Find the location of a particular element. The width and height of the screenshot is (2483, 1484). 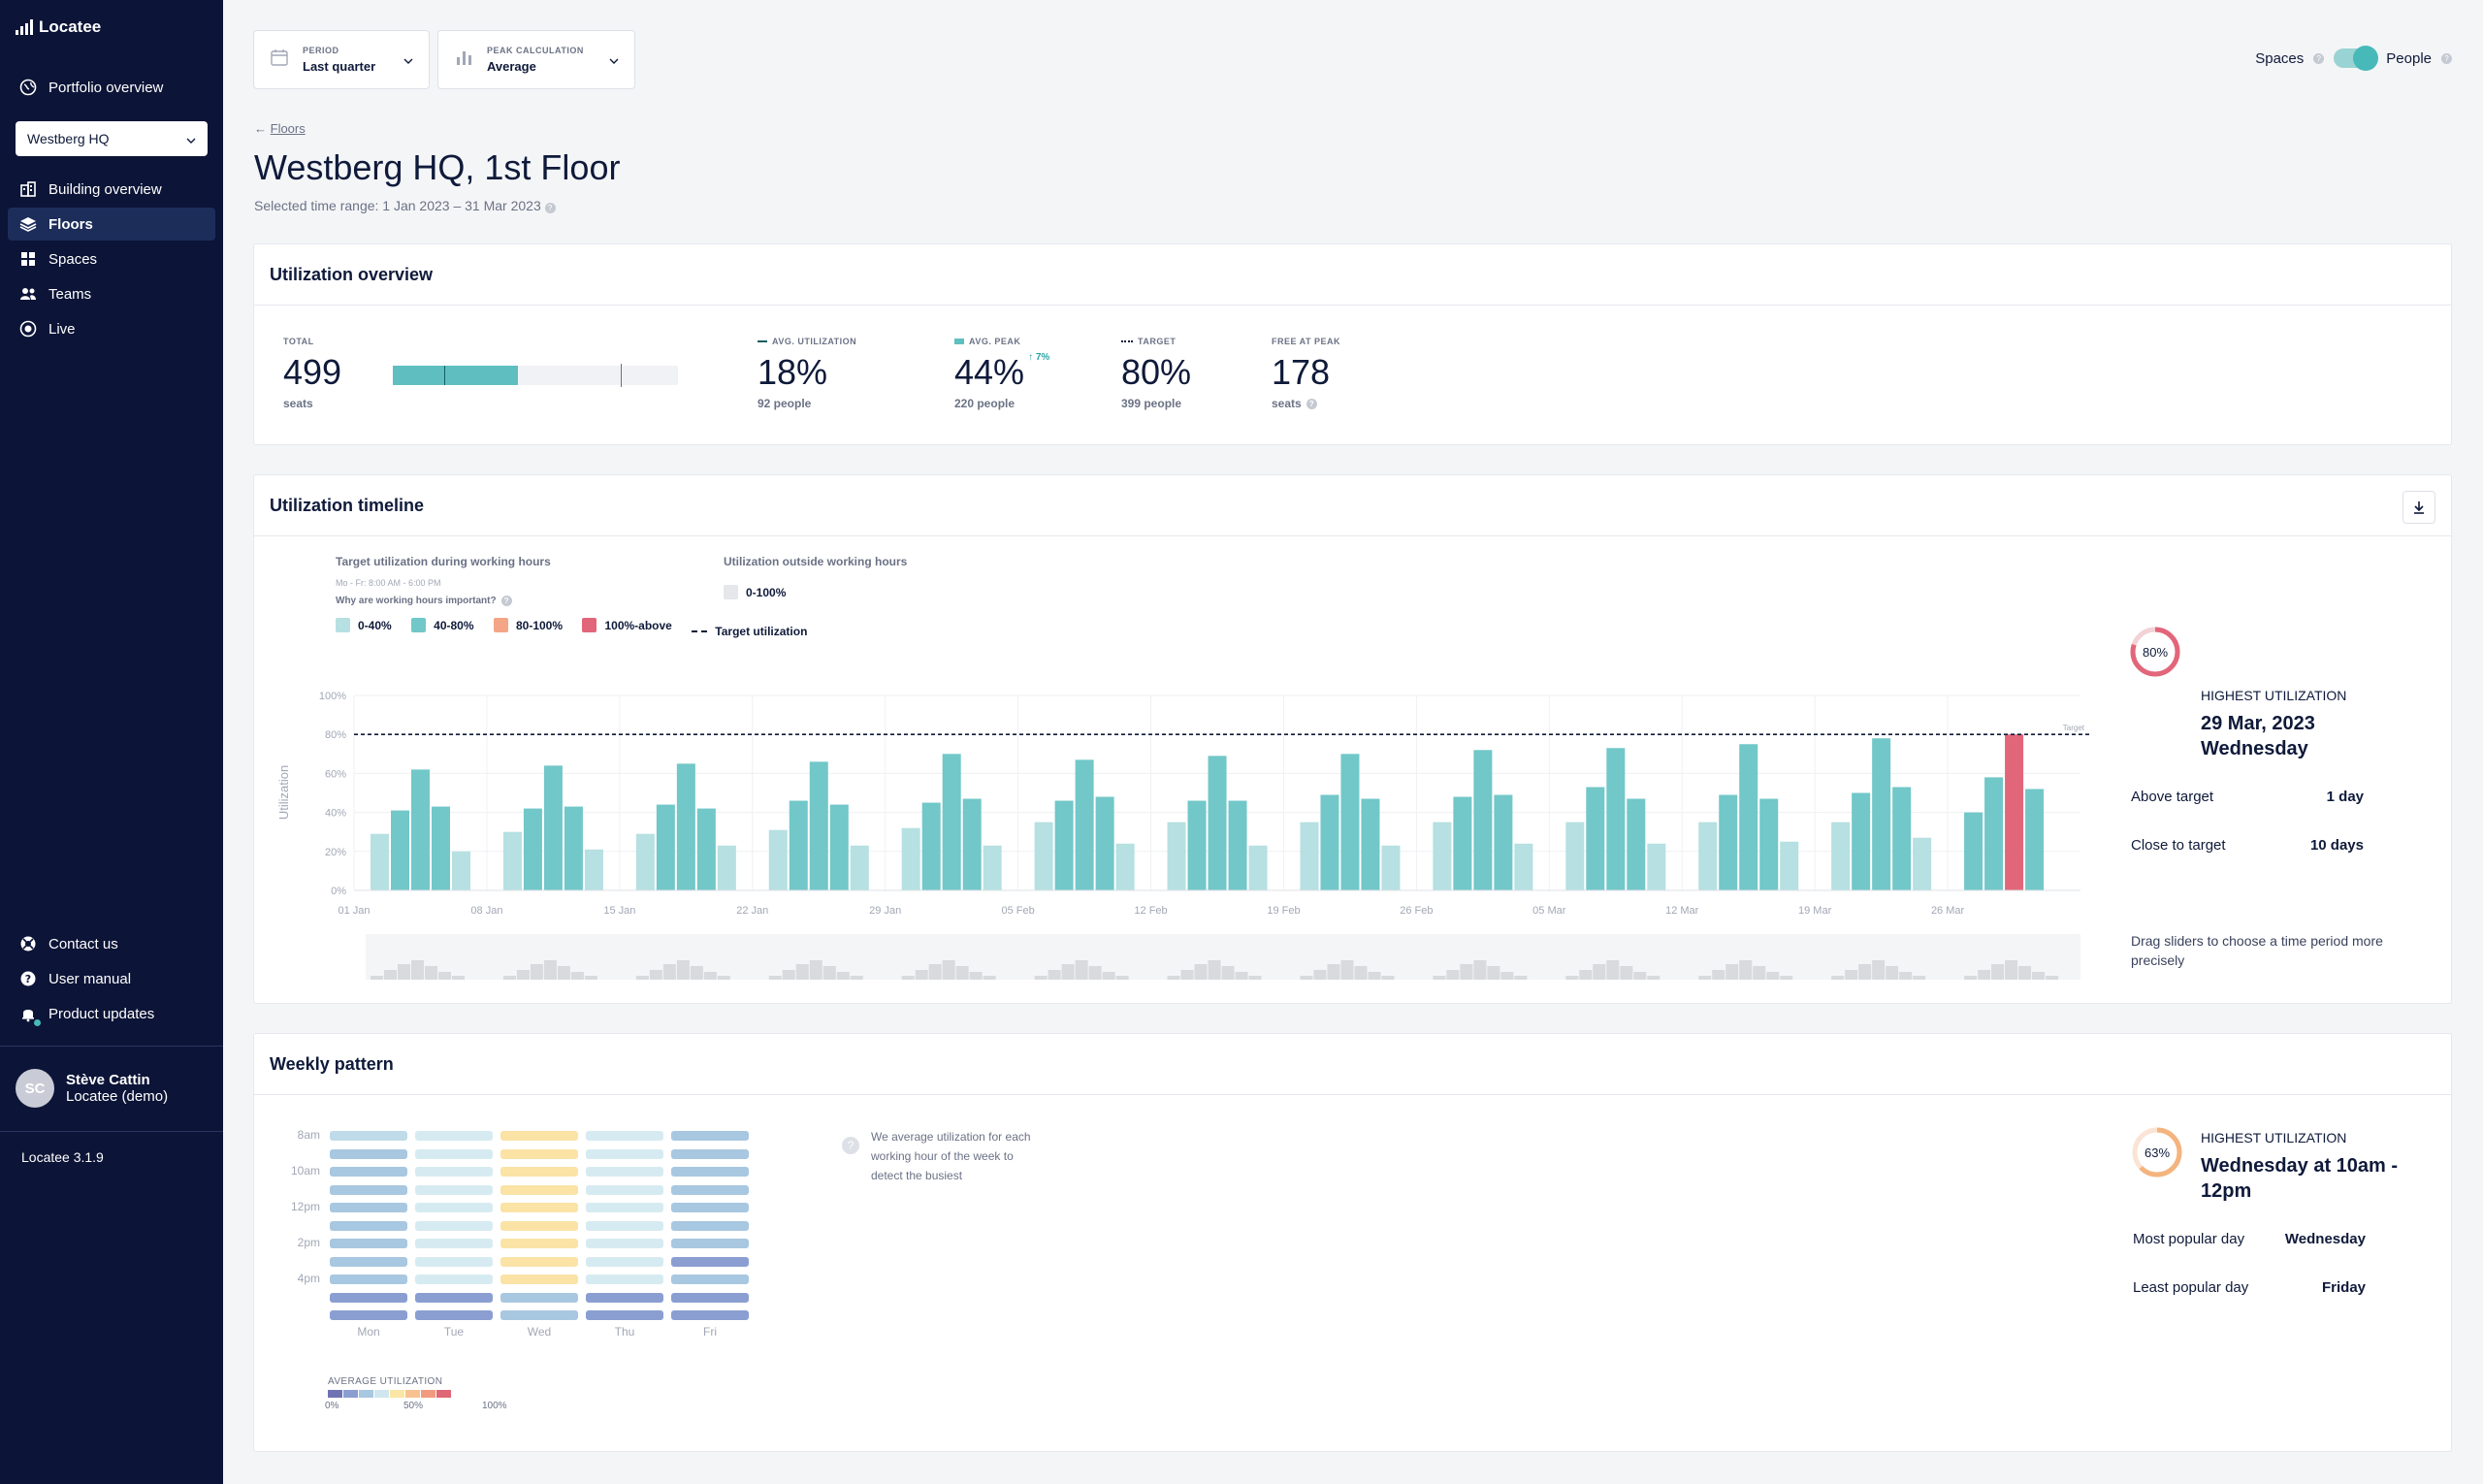

why-working-hours-text: Why are working hours important? is located at coordinates (417, 601).